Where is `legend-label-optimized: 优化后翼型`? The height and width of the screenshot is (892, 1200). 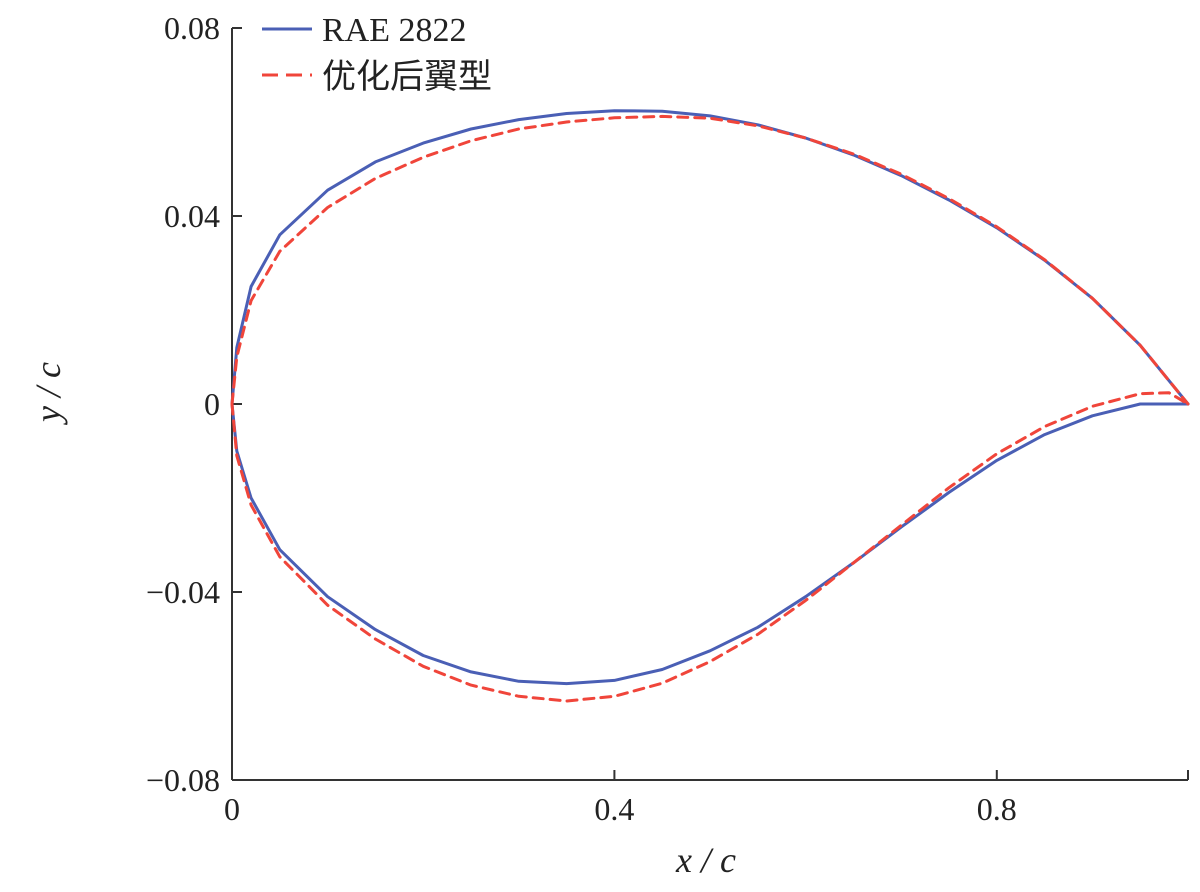
legend-label-optimized: 优化后翼型 is located at coordinates (407, 77).